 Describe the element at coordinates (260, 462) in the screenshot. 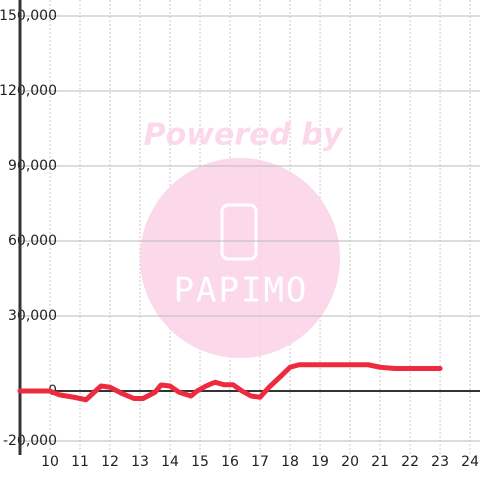

I see `x-tick-label: 17` at that location.